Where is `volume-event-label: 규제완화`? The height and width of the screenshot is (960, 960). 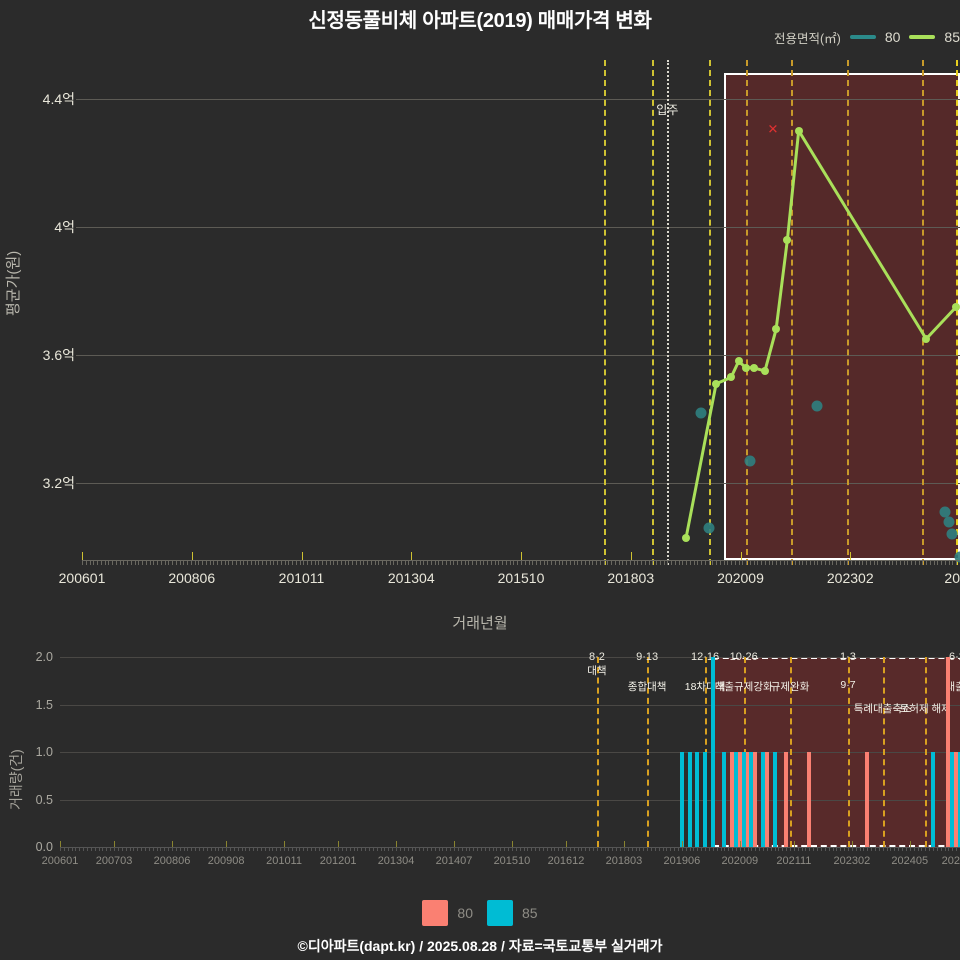
volume-event-label: 규제완화 is located at coordinates (790, 687).